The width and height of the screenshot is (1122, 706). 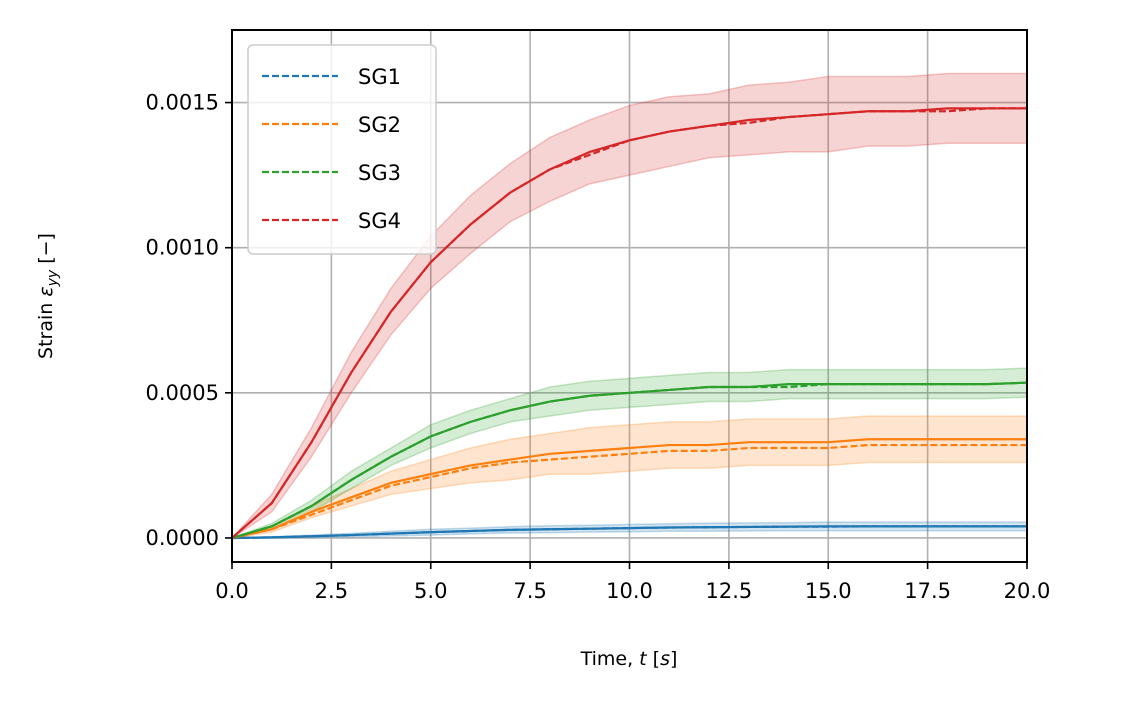 What do you see at coordinates (48, 296) in the screenshot?
I see `y-axis-label: Strain εyy [−]` at bounding box center [48, 296].